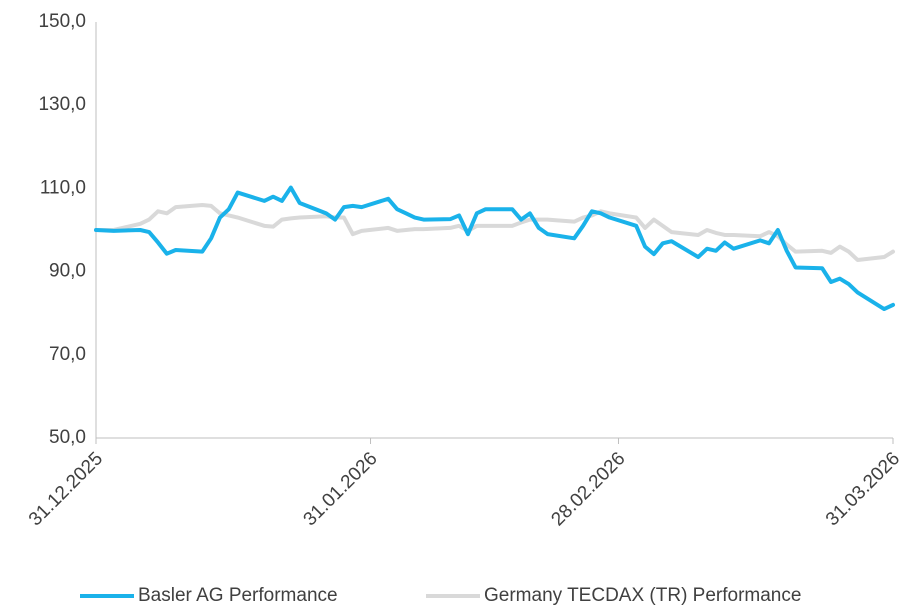 This screenshot has height=608, width=899. Describe the element at coordinates (67, 437) in the screenshot. I see `y-tick-label: 50,0` at that location.